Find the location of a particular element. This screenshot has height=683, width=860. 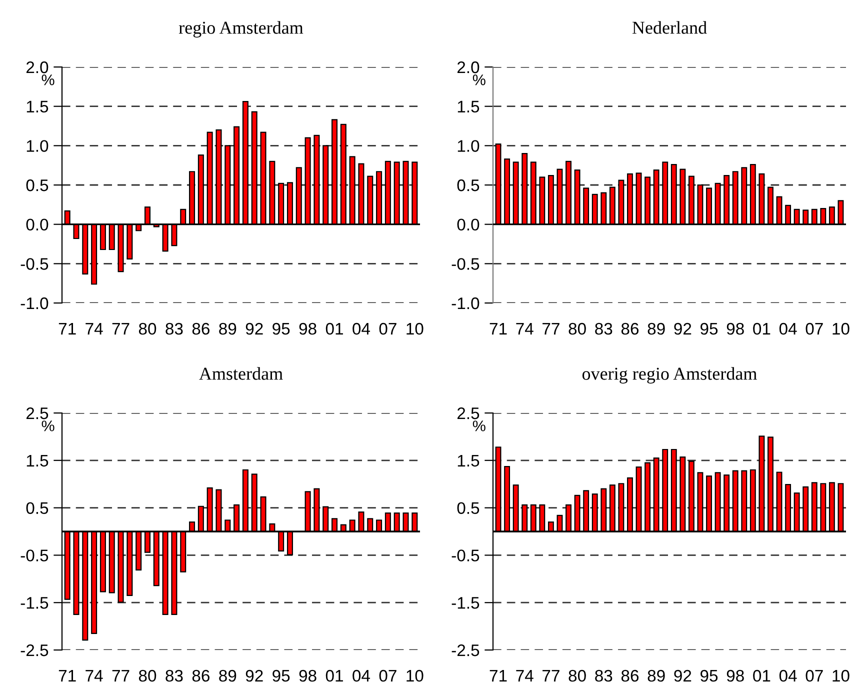

chart-title: overig regio Amsterdam is located at coordinates (669, 375).